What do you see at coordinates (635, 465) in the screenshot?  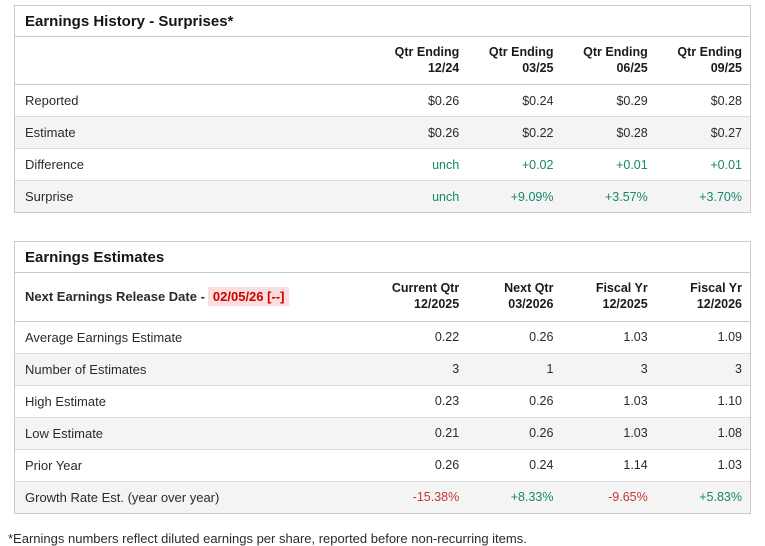 I see `cell-value: 1.14` at bounding box center [635, 465].